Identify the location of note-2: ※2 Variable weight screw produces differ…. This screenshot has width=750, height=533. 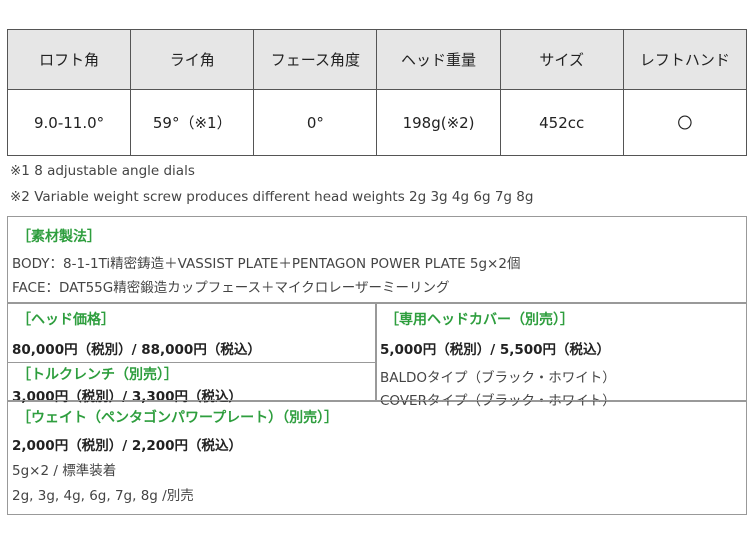
(272, 197).